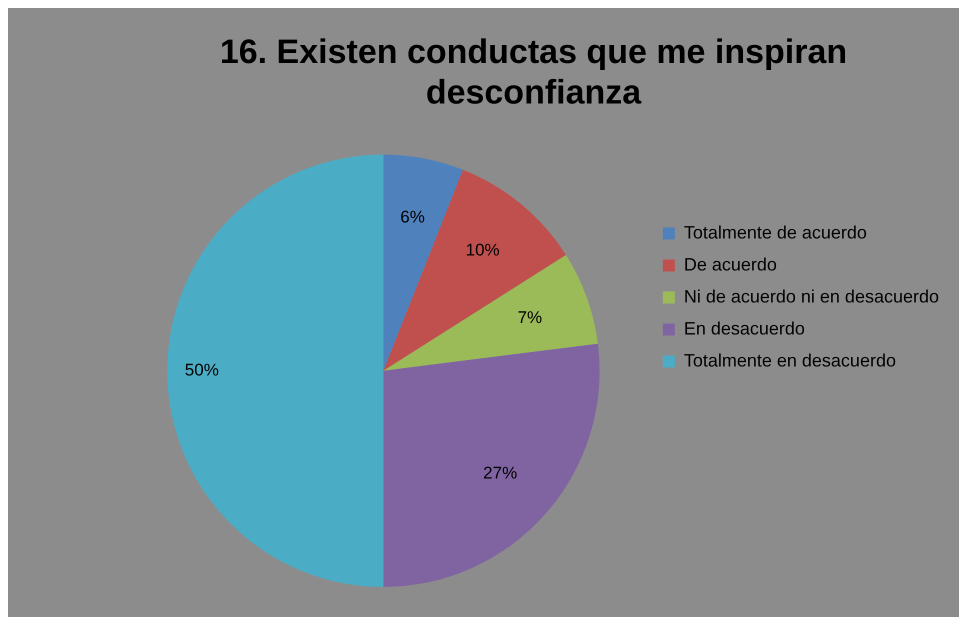  Describe the element at coordinates (730, 264) in the screenshot. I see `legend-label: De acuerdo` at that location.